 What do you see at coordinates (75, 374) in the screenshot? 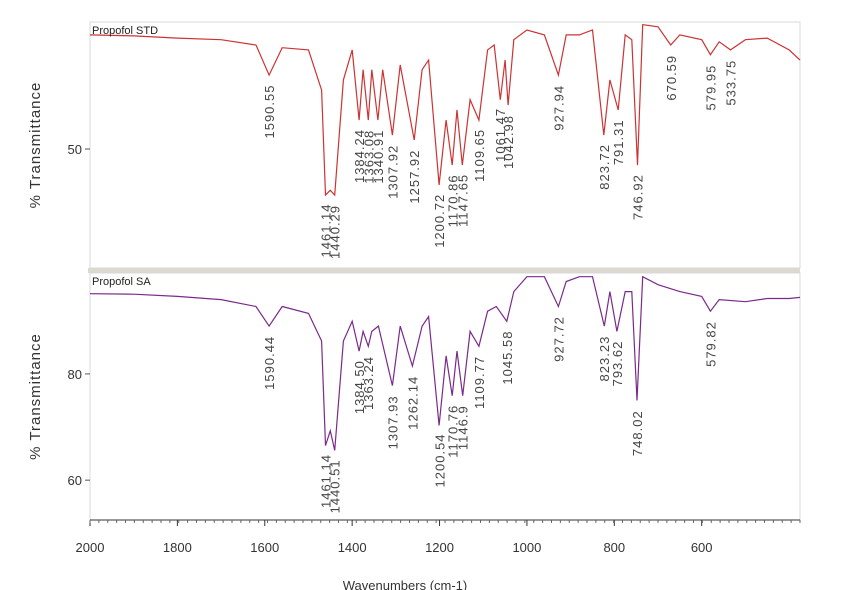
I see `y-tick-label: 80` at bounding box center [75, 374].